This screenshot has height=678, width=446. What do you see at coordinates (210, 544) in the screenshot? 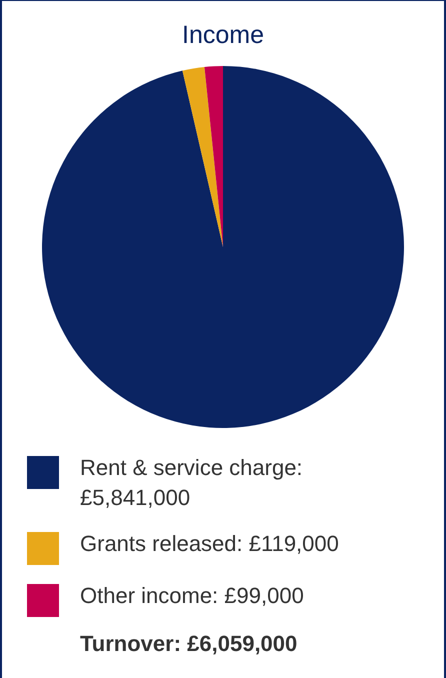
I see `legend-label: Grants released: £119,000` at bounding box center [210, 544].